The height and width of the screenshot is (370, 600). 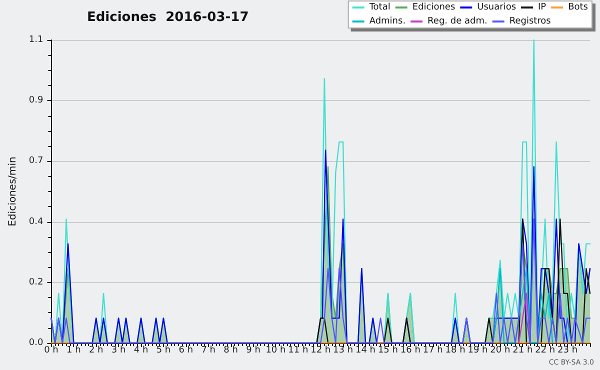 I want to click on chart-title: Ediciones 2016-03-17, so click(x=168, y=17).